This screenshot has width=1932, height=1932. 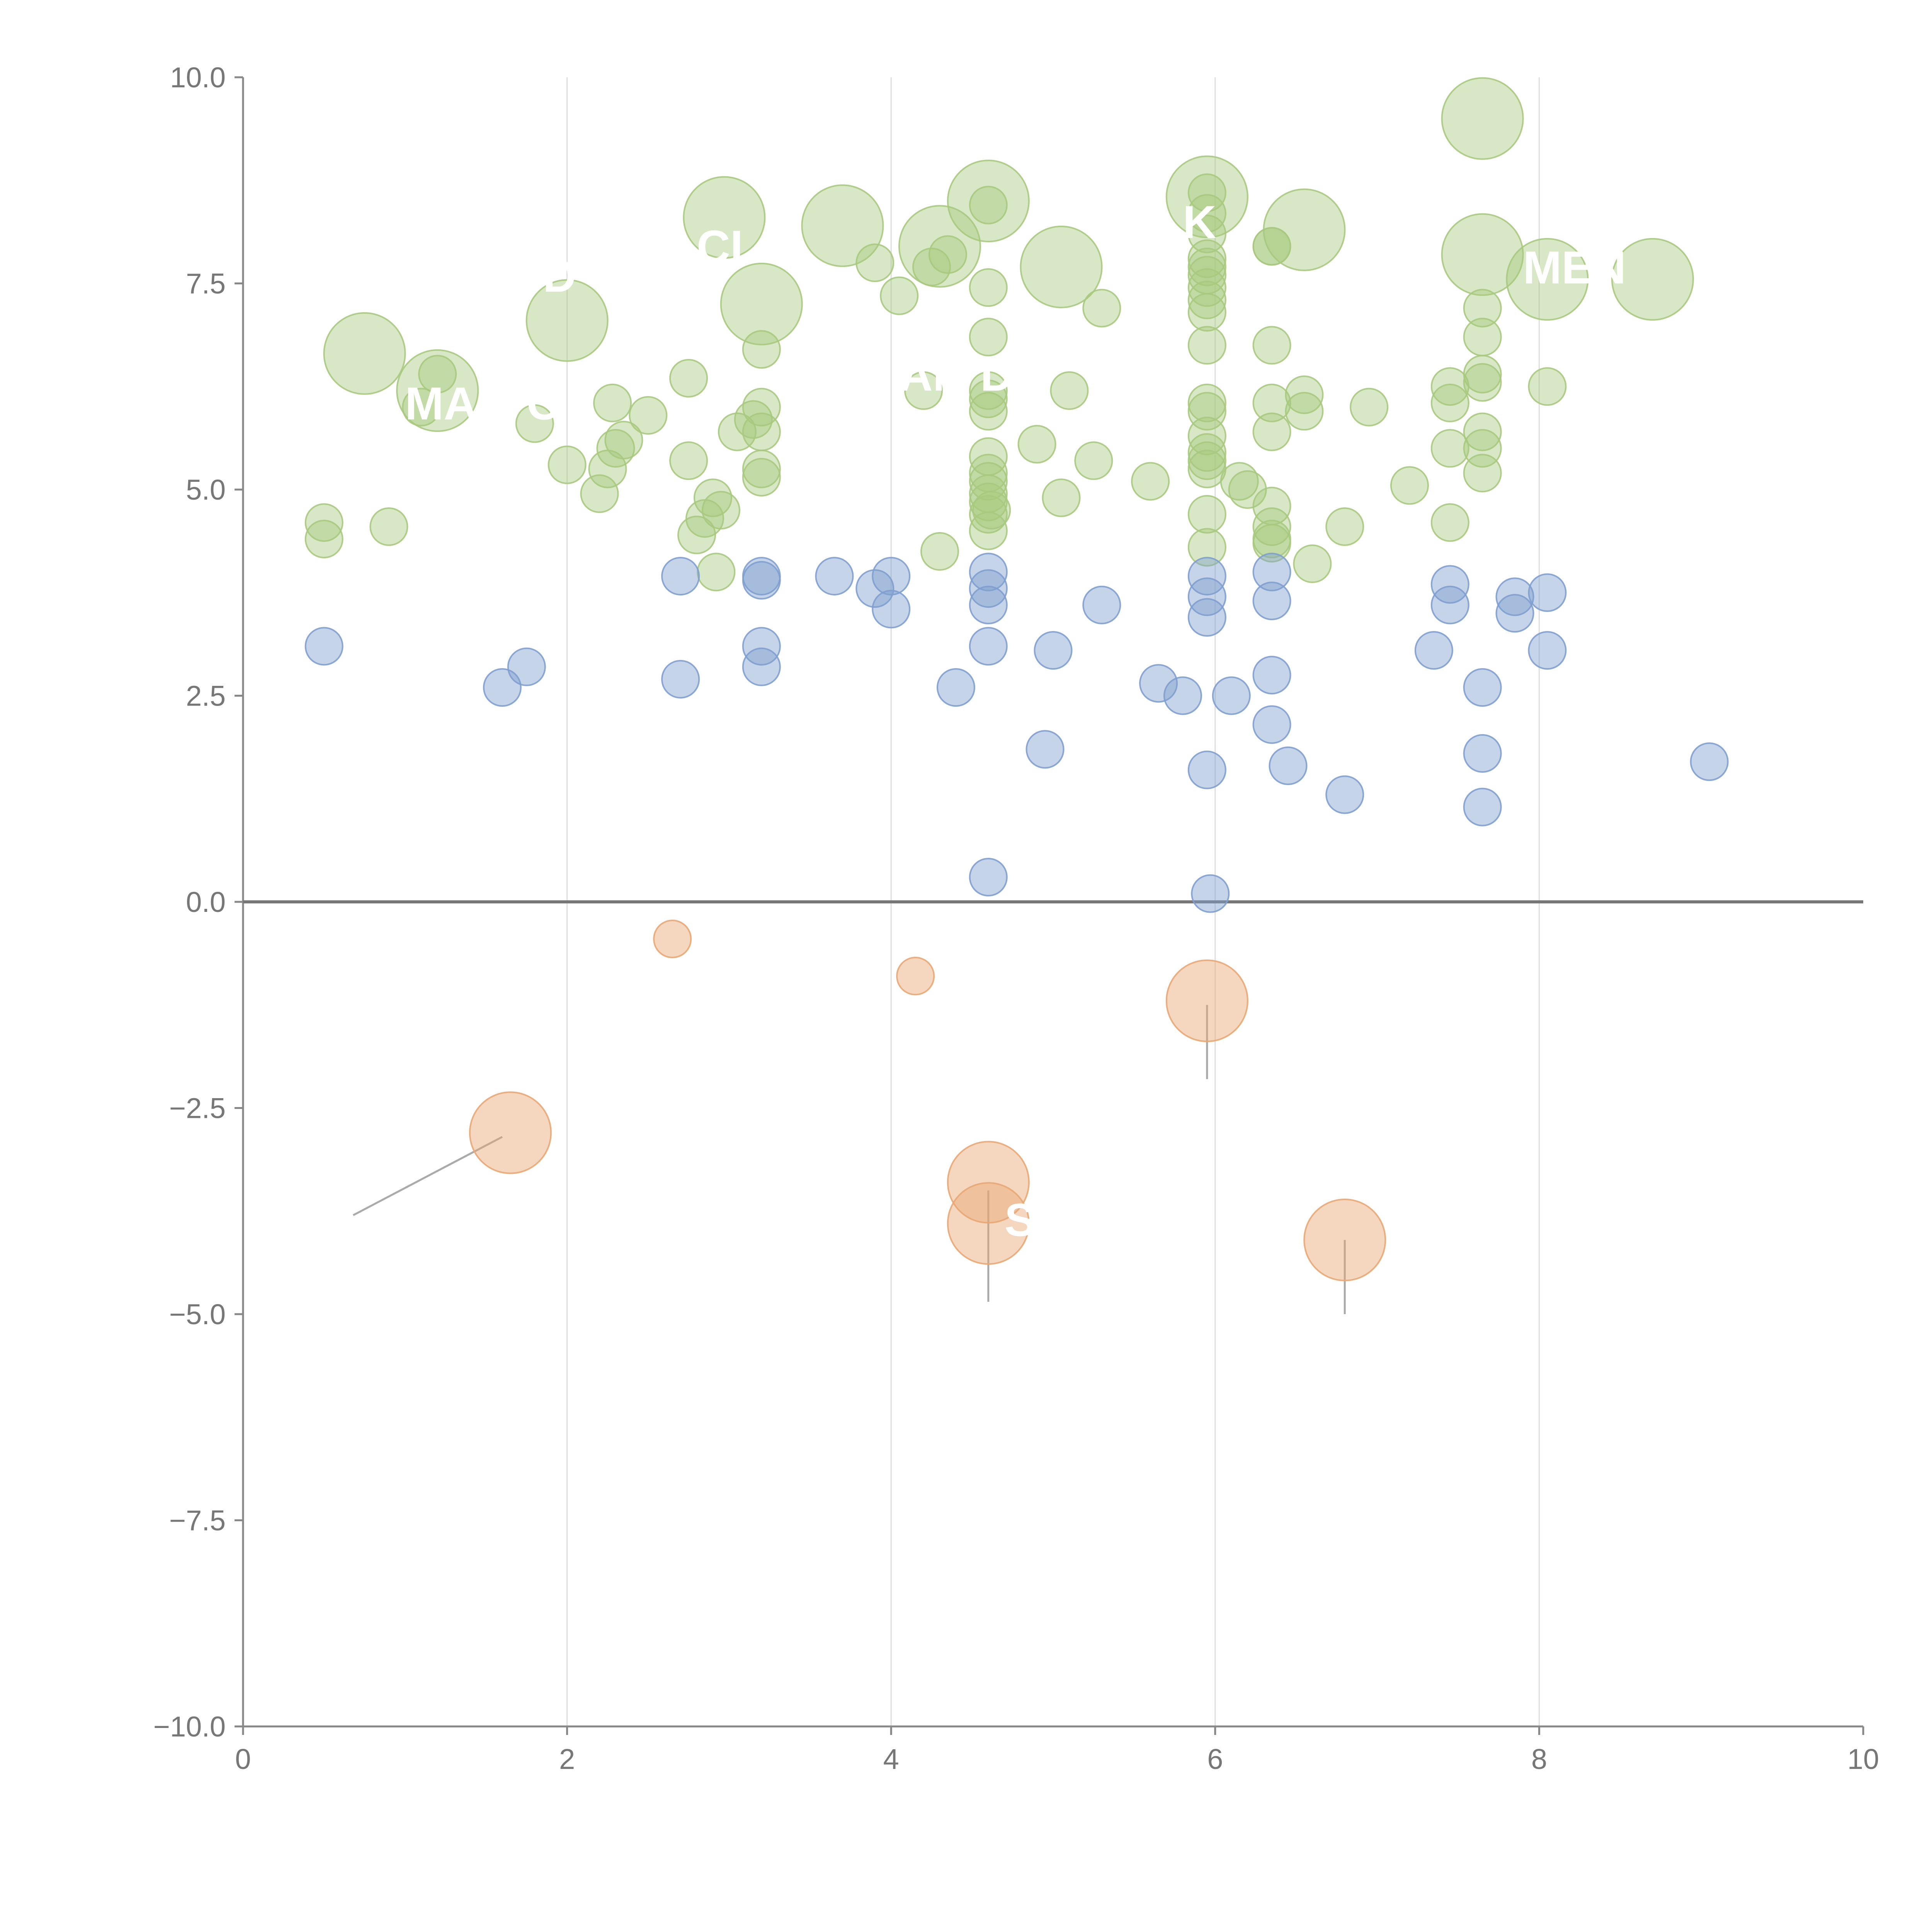 What do you see at coordinates (190, 1727) in the screenshot?
I see `y-tick-label: −10.0` at bounding box center [190, 1727].